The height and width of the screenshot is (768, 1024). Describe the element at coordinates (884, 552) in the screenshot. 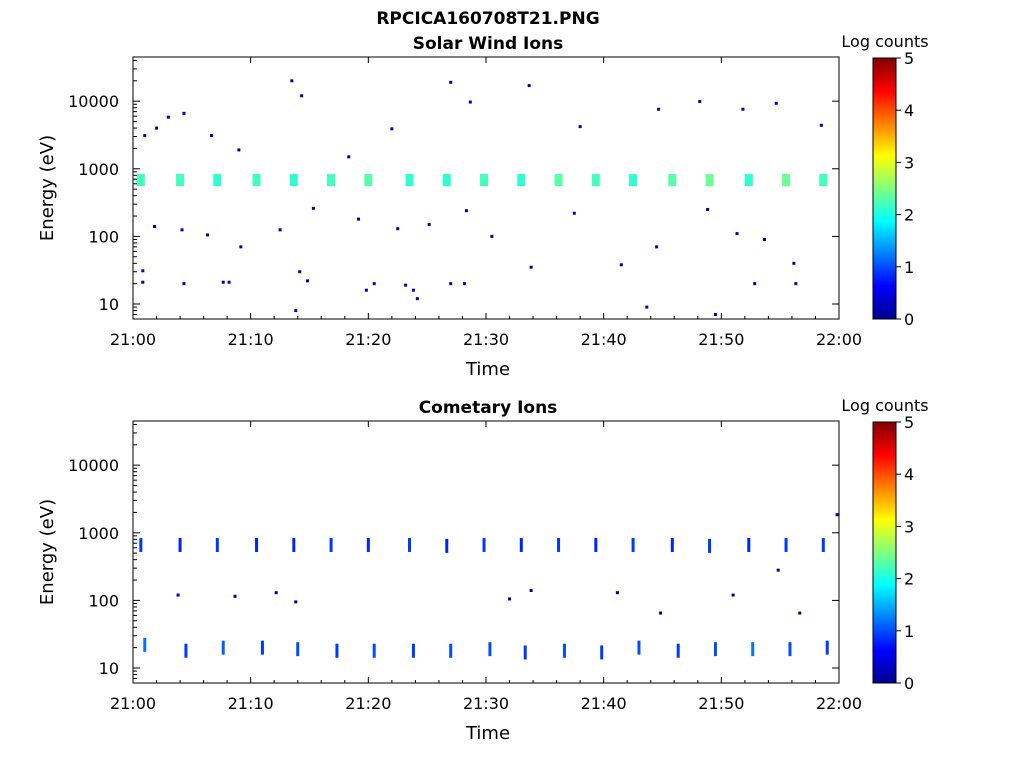

I see `colorbar-gradient` at that location.